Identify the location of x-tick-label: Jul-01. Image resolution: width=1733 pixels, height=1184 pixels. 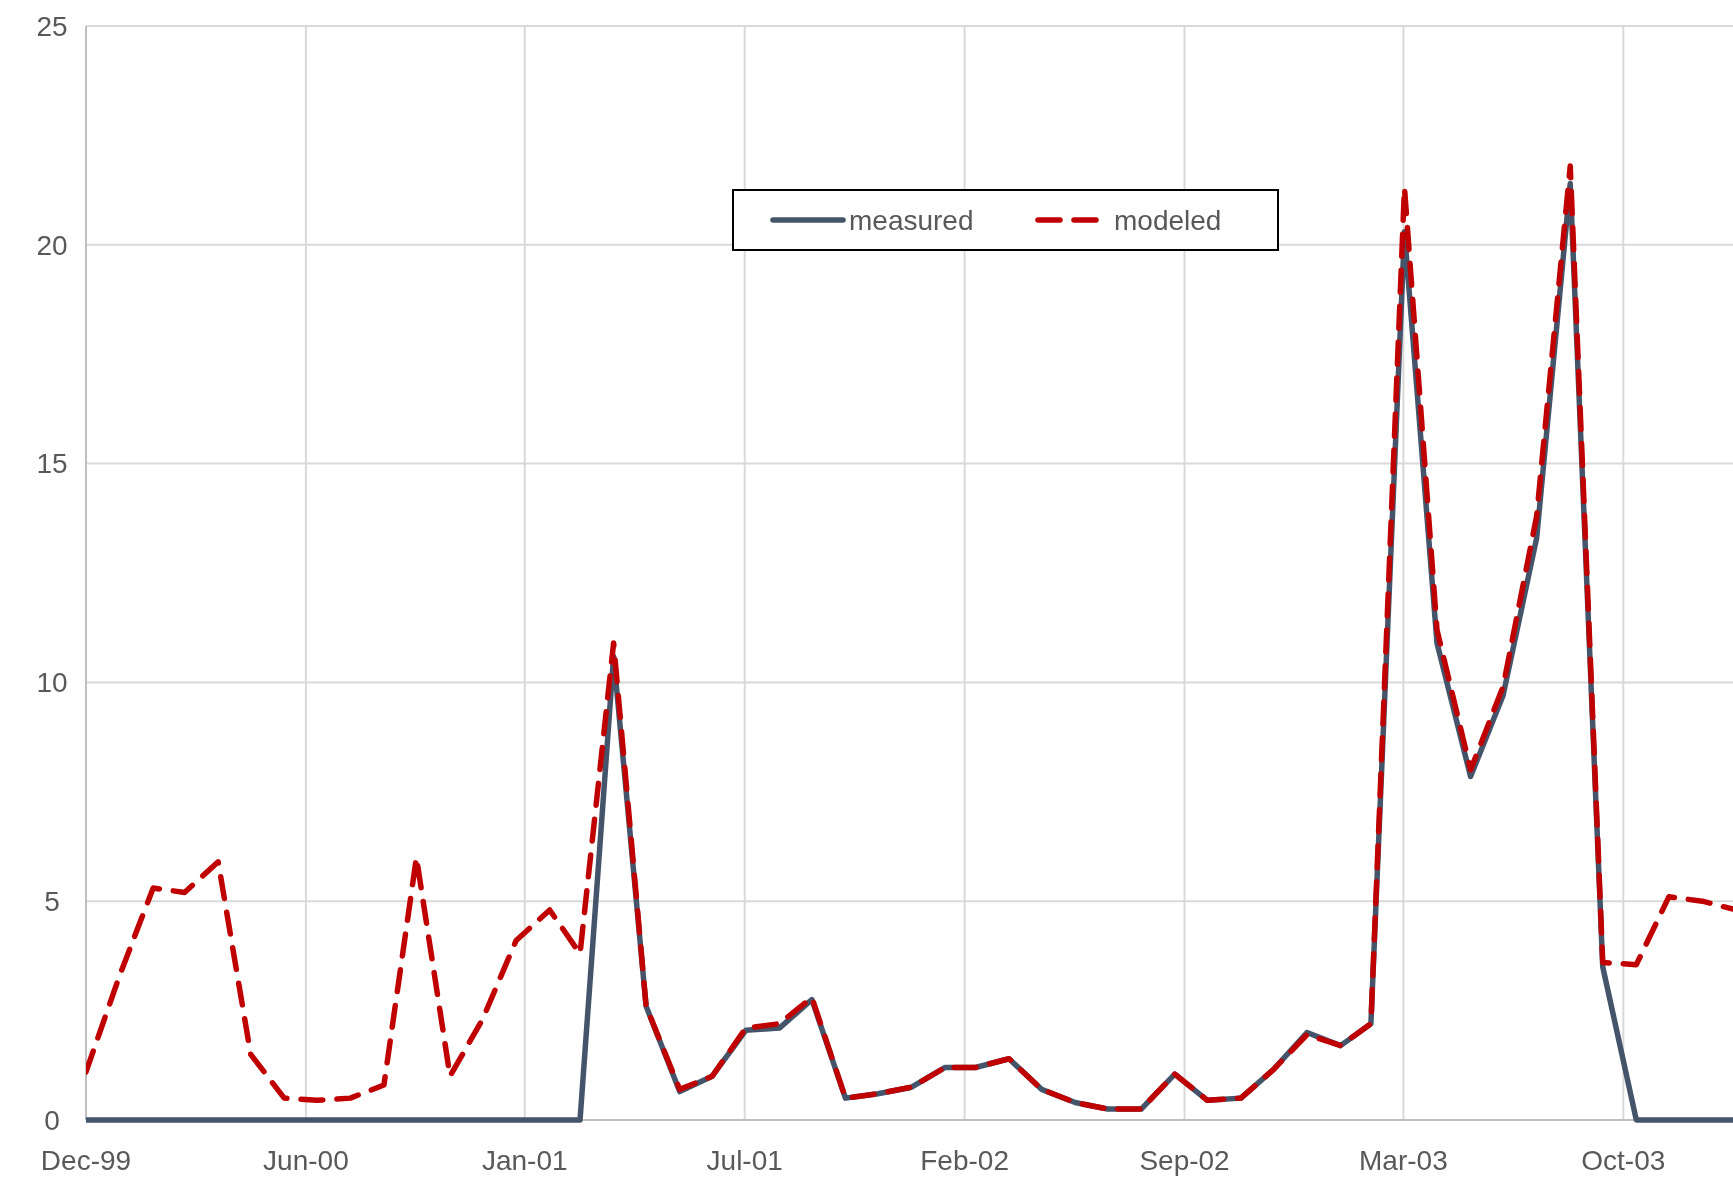
(744, 1160).